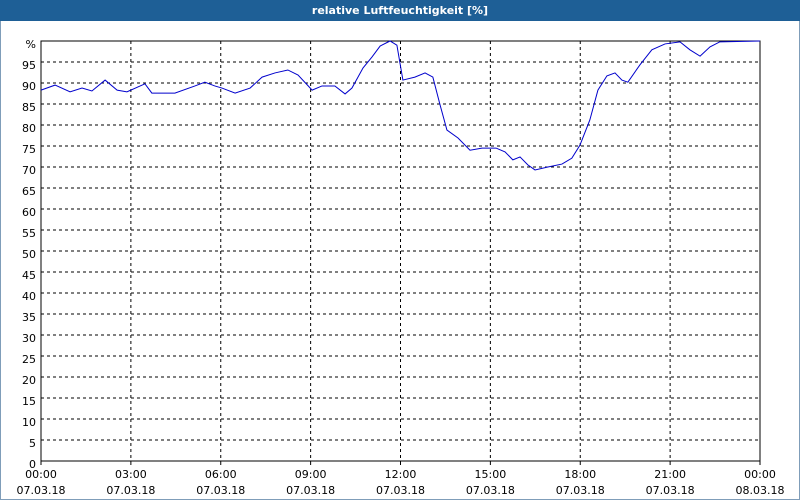  Describe the element at coordinates (29, 275) in the screenshot. I see `y-tick-label: 45` at that location.